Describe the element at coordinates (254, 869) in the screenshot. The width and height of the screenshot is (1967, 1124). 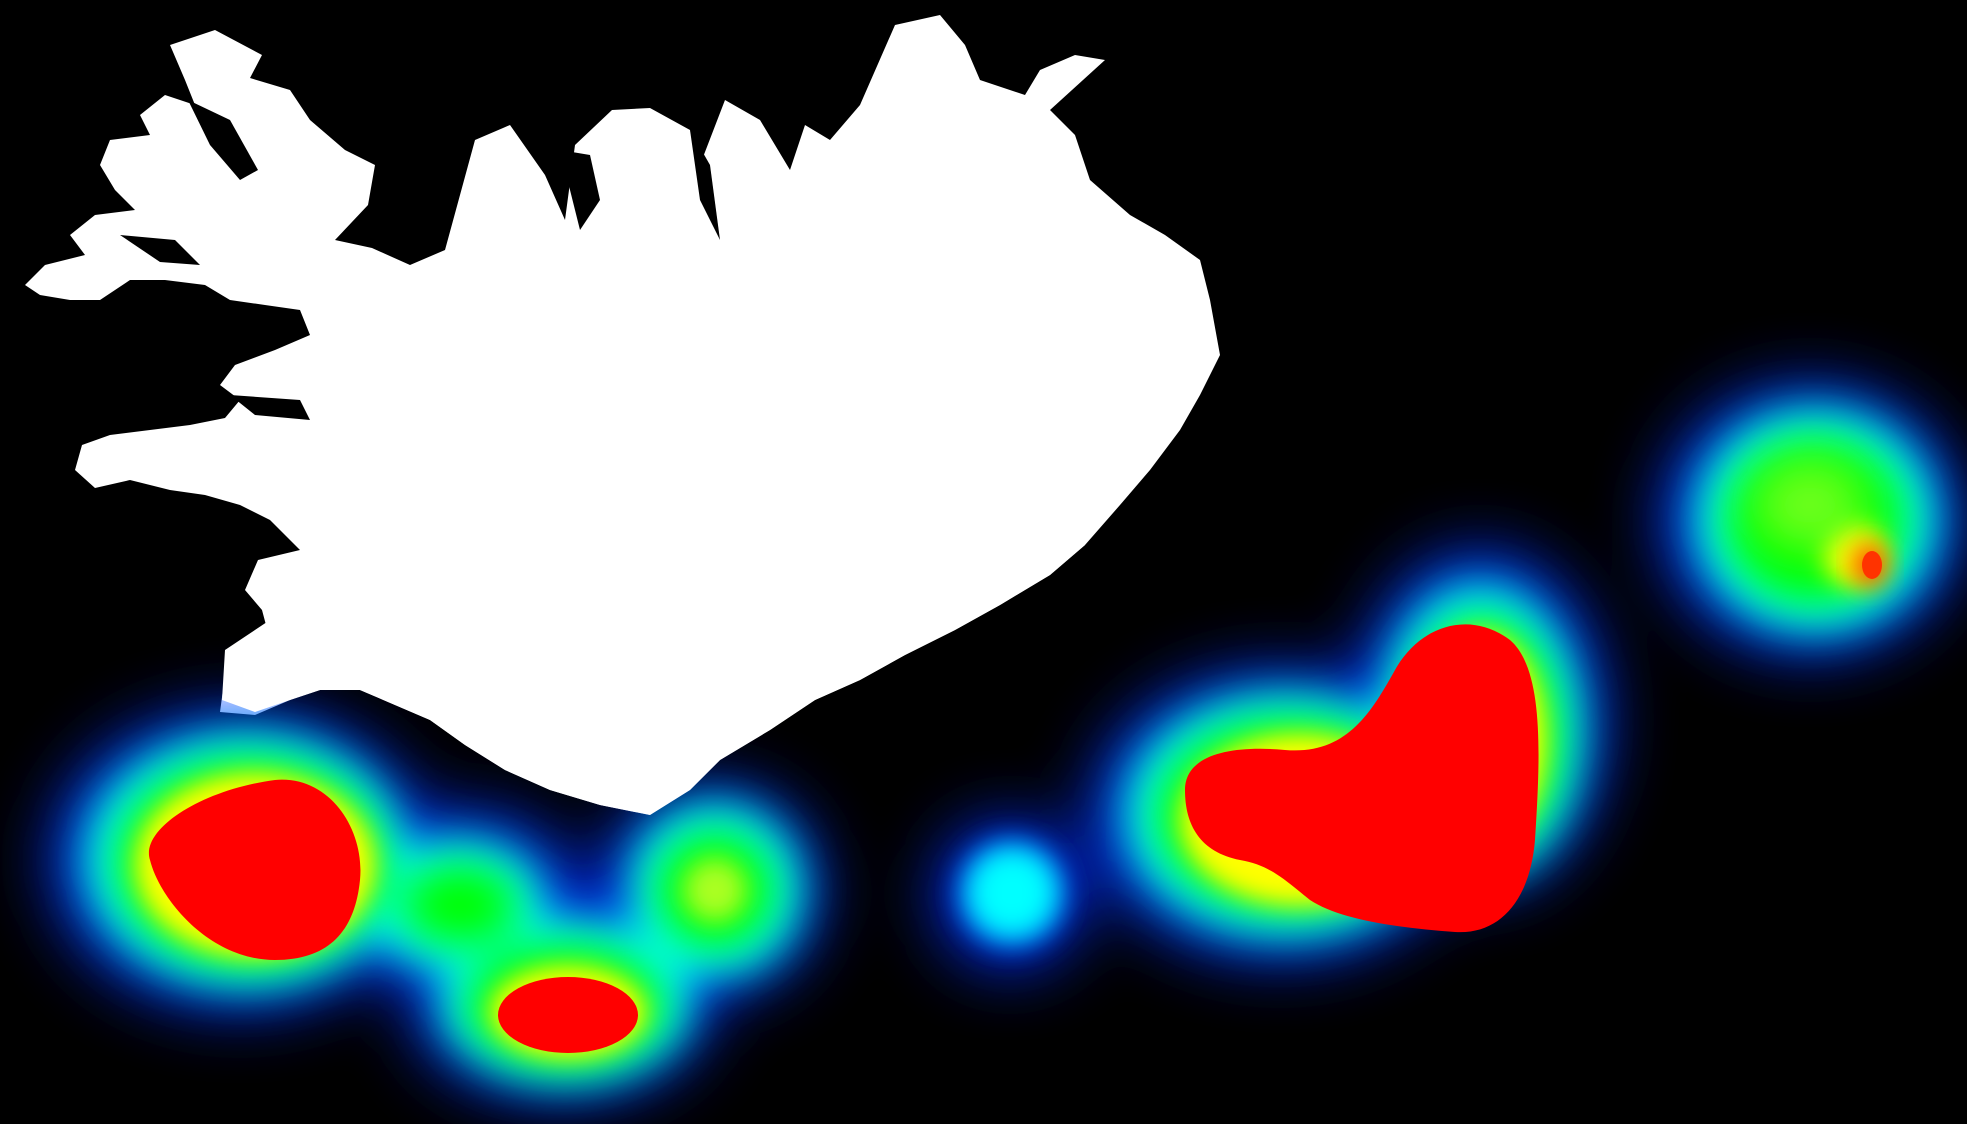
I see `hotspot-southwest-core` at that location.